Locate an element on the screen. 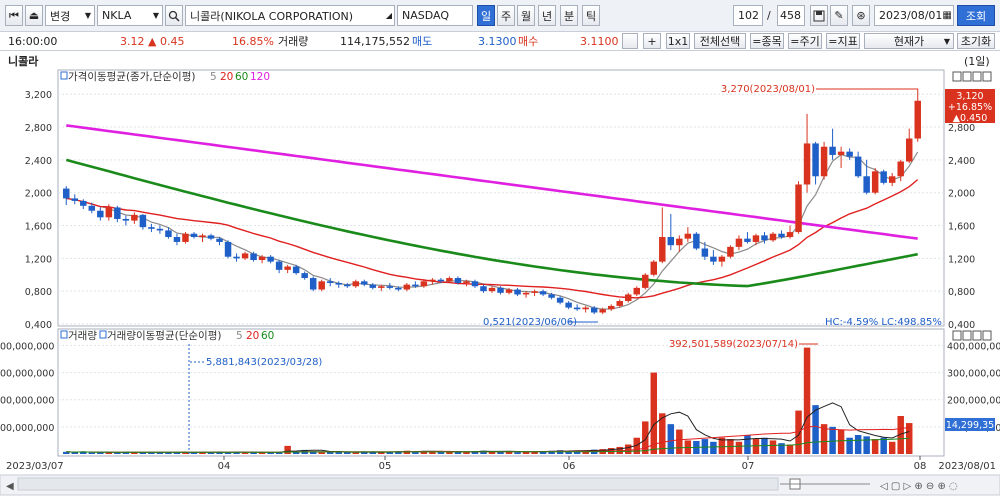  price-legend: 가격이동평균(종가,단순이평) 5 20 60 120 is located at coordinates (165, 76).